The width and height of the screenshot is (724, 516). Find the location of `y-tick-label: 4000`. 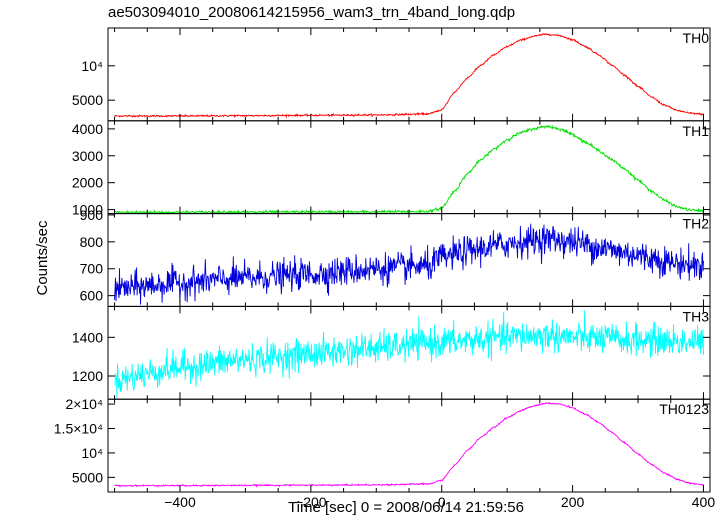

y-tick-label: 4000 is located at coordinates (87, 129).